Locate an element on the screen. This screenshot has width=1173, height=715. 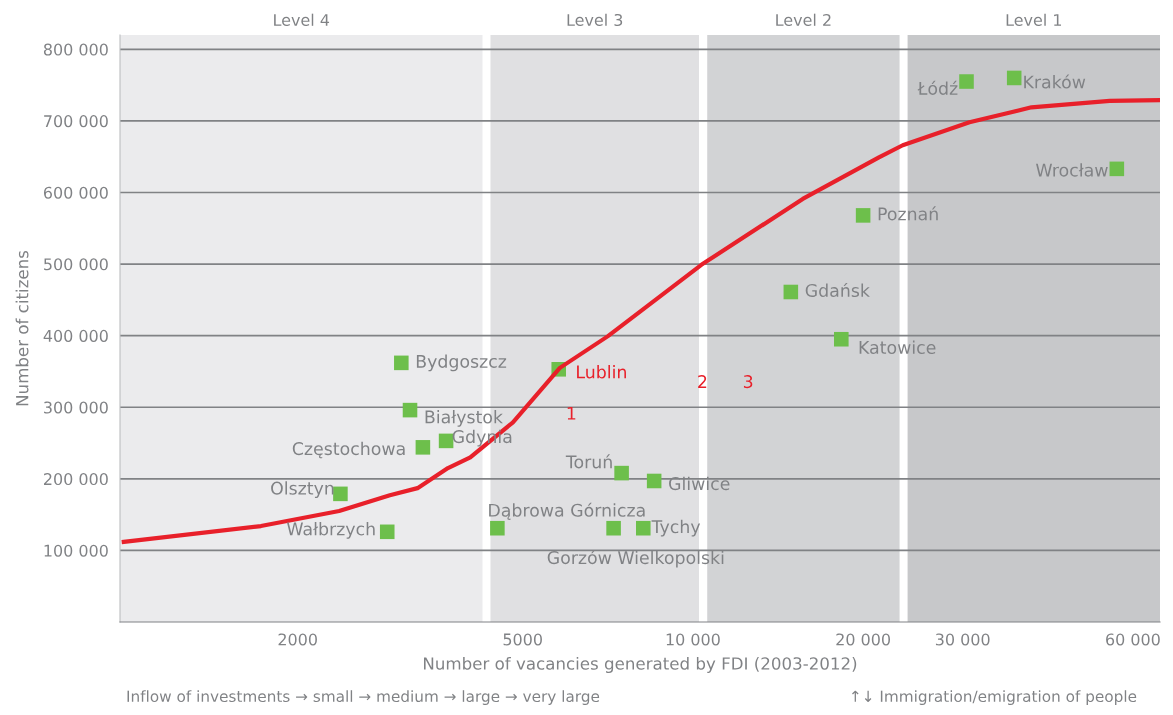
annotation: Lublin is located at coordinates (601, 372).